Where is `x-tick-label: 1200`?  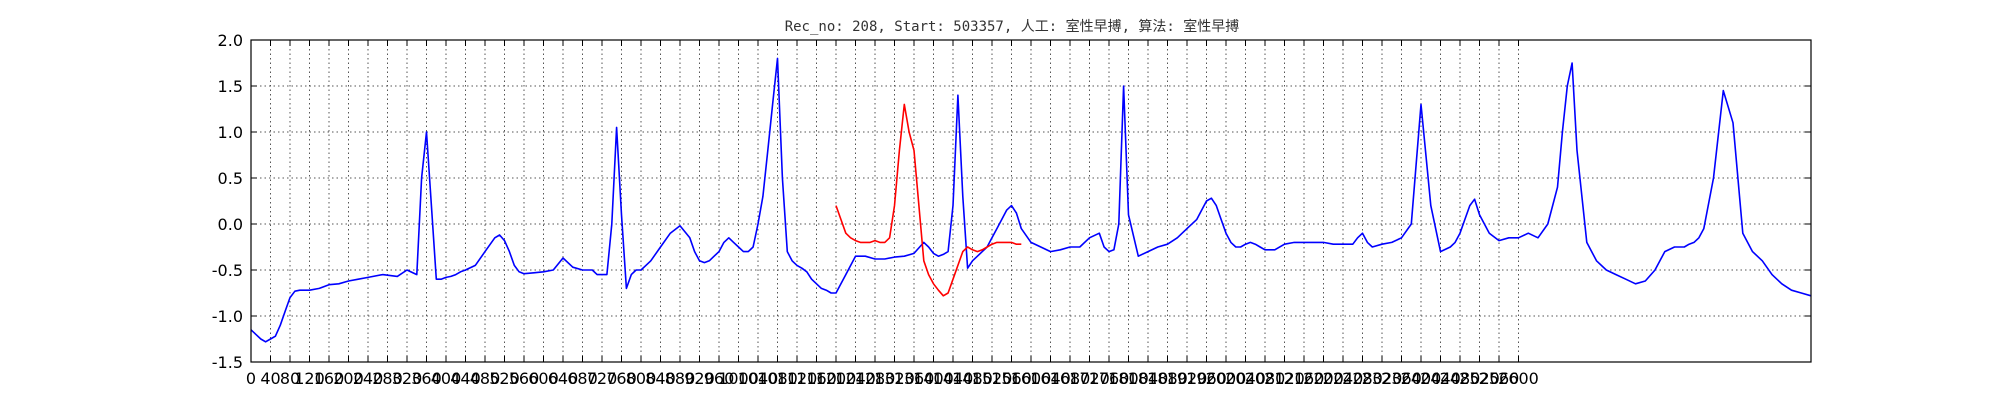
x-tick-label: 1200 is located at coordinates (836, 378).